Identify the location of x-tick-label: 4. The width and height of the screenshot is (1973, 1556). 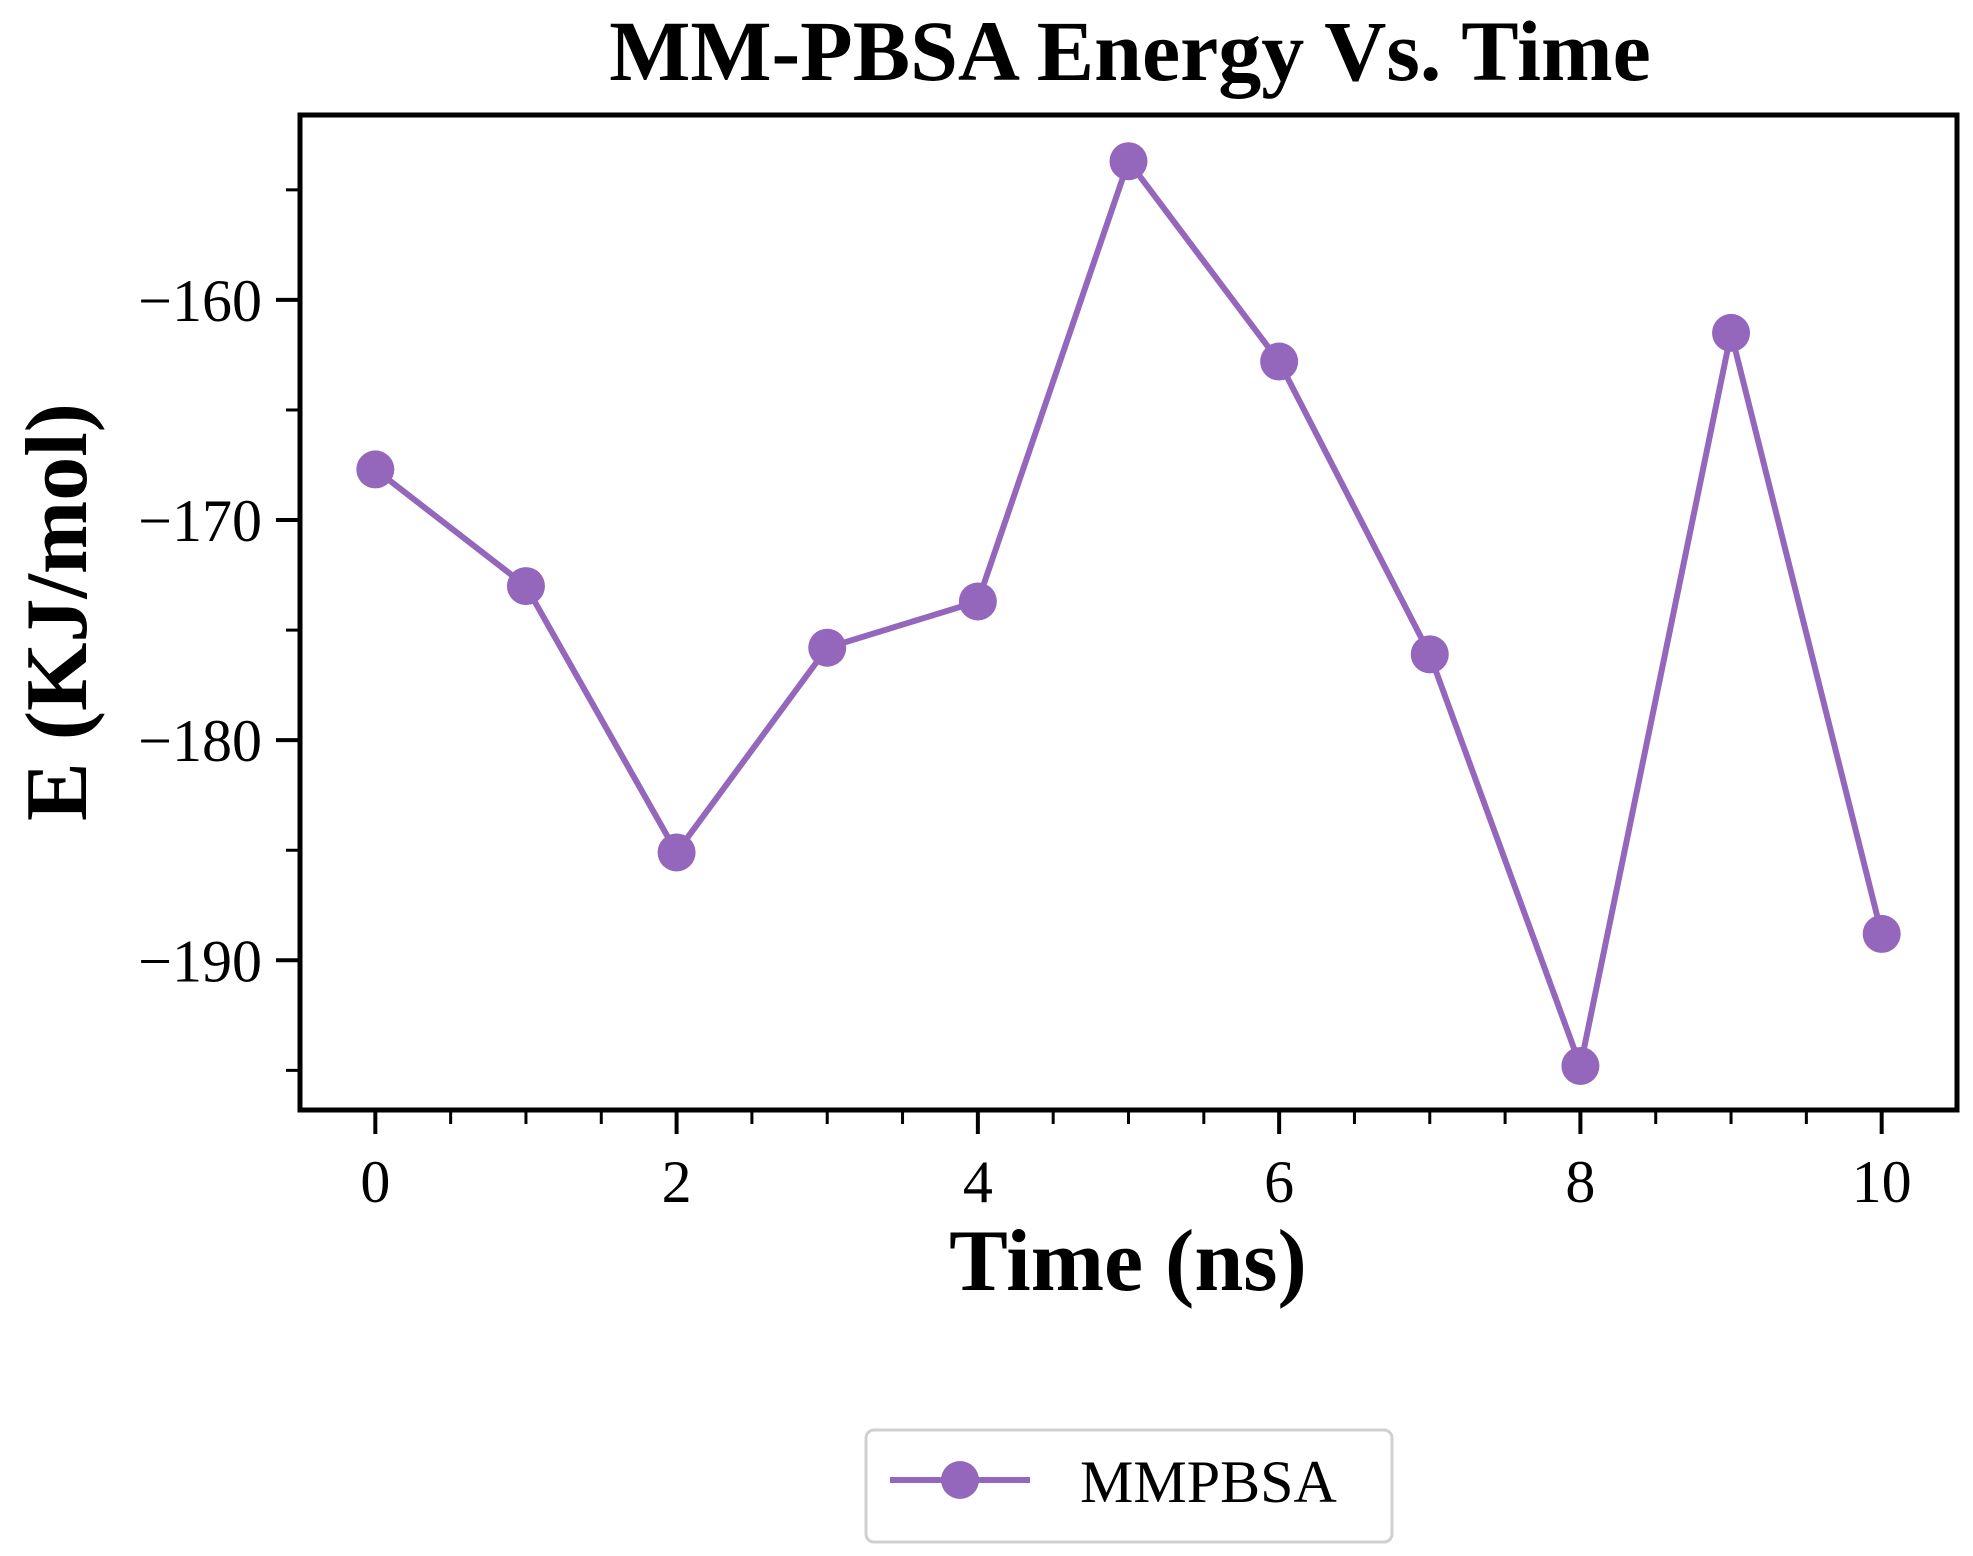
(978, 1182).